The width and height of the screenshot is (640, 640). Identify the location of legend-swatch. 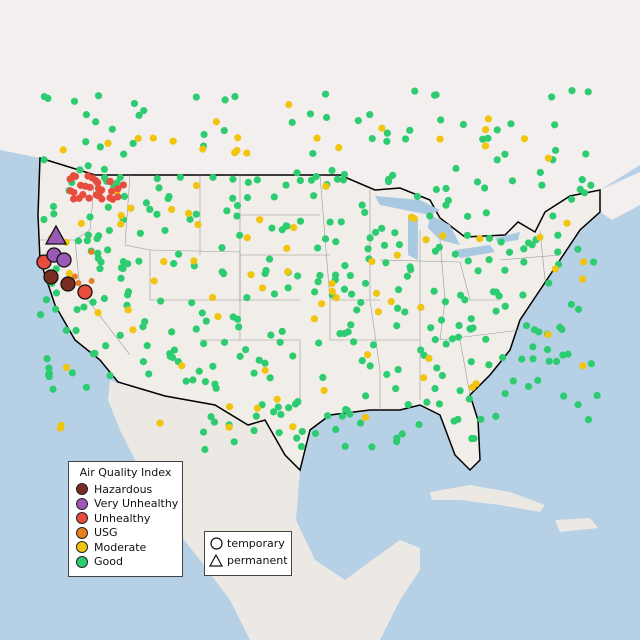
(82, 532).